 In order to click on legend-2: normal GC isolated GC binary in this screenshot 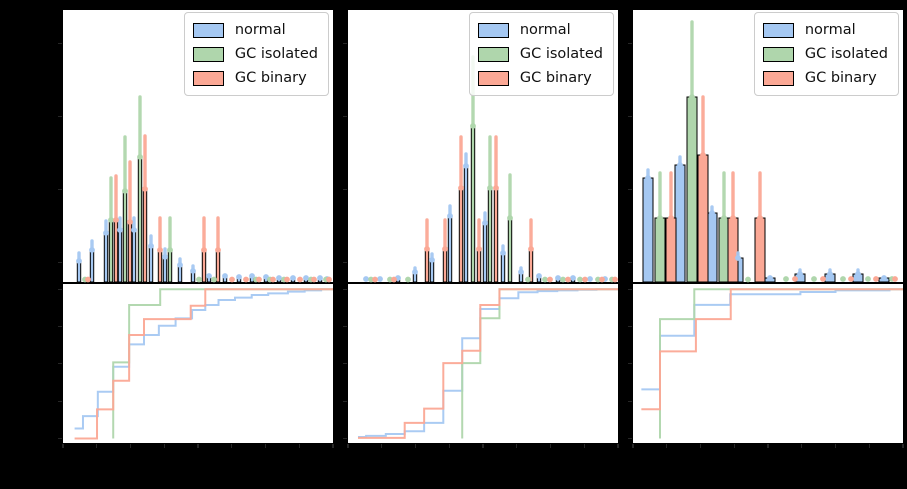, I will do `click(541, 54)`.